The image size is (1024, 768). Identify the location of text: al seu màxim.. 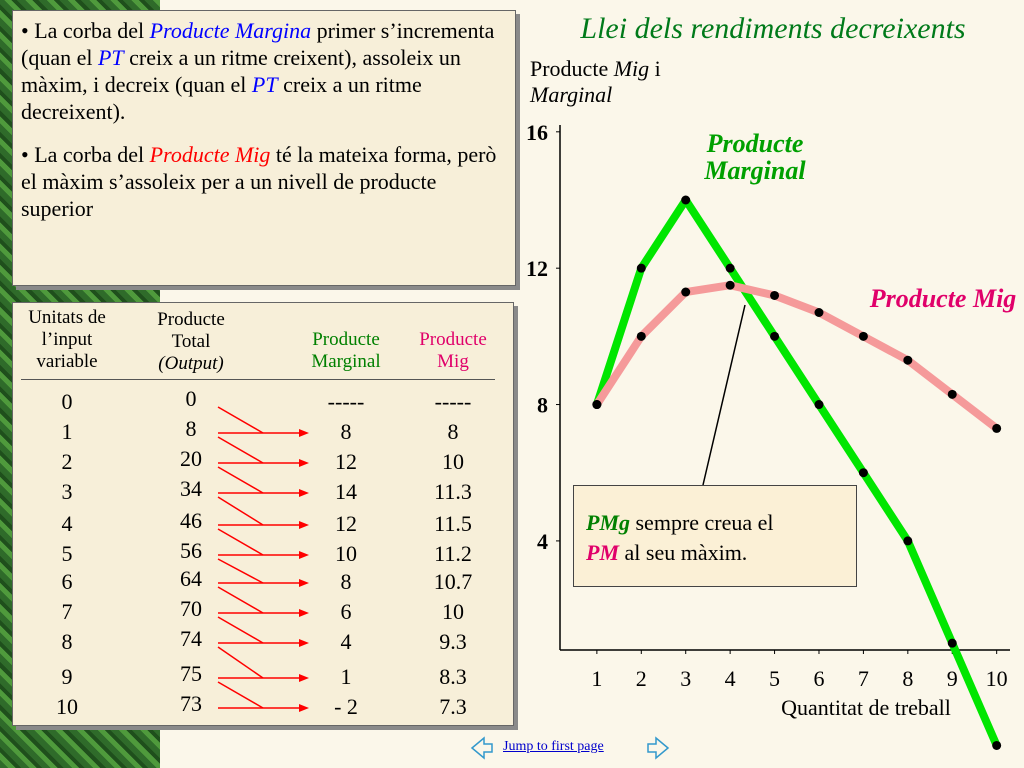
(683, 552).